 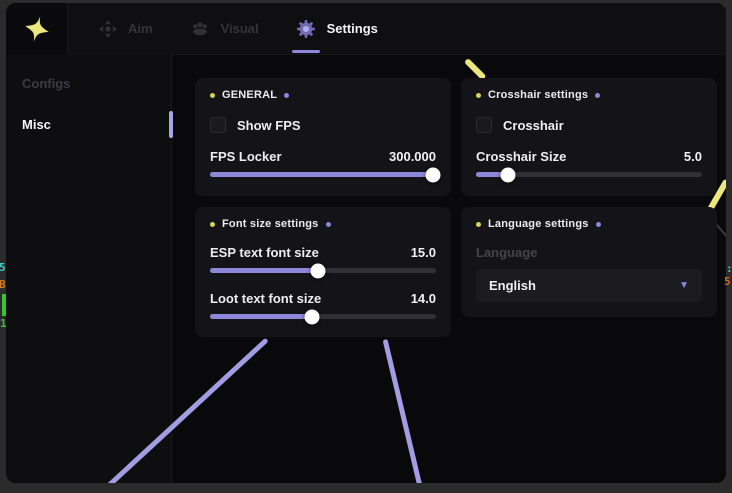 What do you see at coordinates (312, 316) in the screenshot?
I see `loot-font-slider-thumb` at bounding box center [312, 316].